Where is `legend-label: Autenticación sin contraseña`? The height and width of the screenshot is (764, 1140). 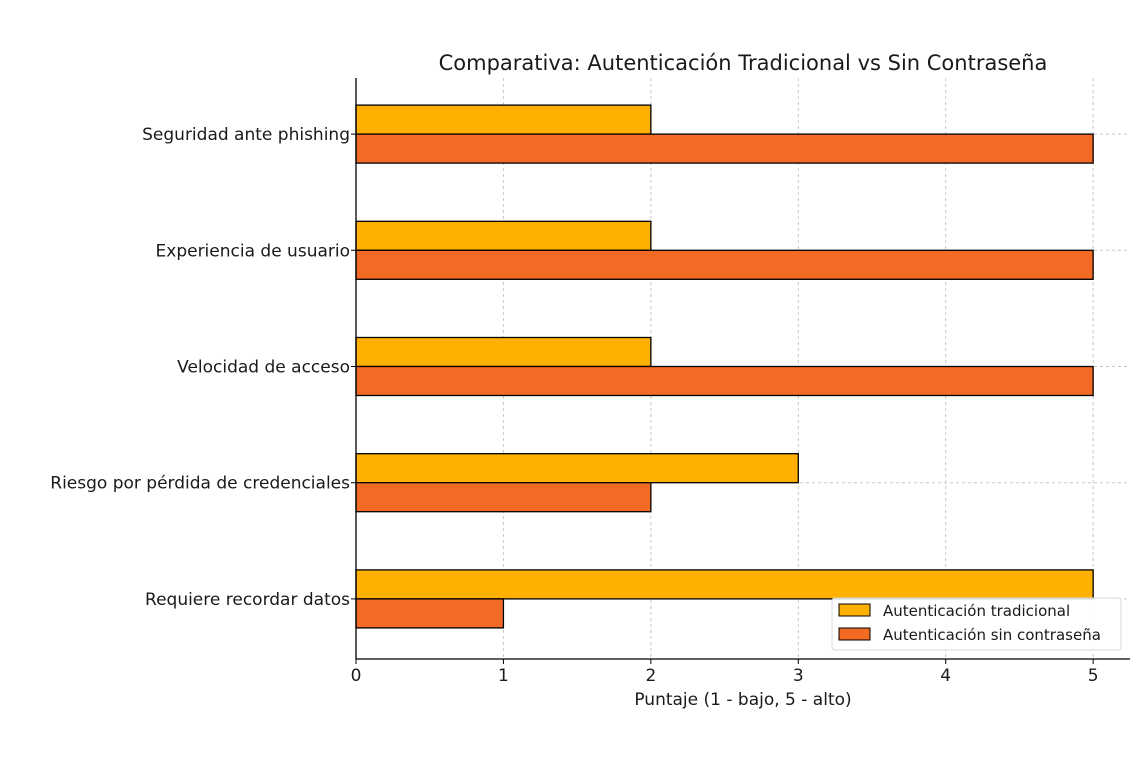 legend-label: Autenticación sin contraseña is located at coordinates (992, 635).